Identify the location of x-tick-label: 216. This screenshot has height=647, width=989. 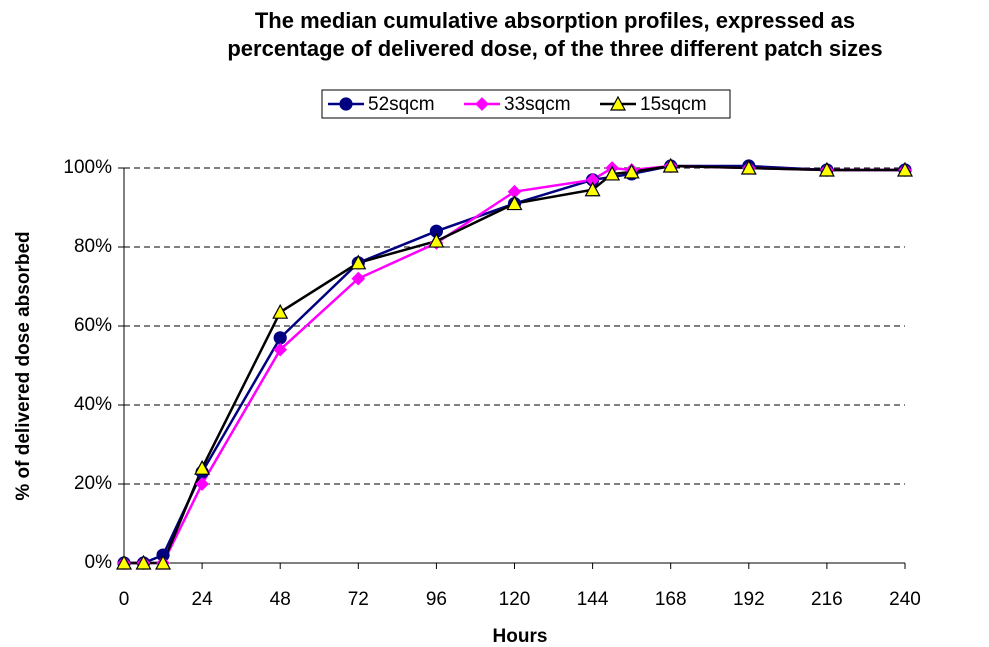
(827, 599).